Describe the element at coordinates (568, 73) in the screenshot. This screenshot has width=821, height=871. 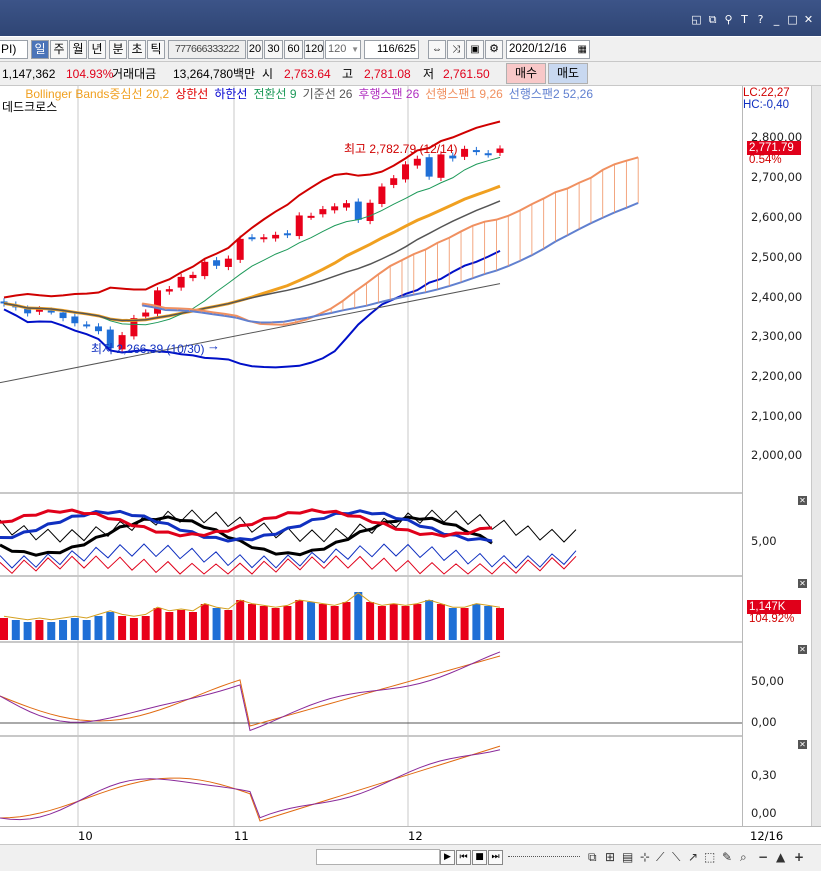
I see `sell-button: 매도` at that location.